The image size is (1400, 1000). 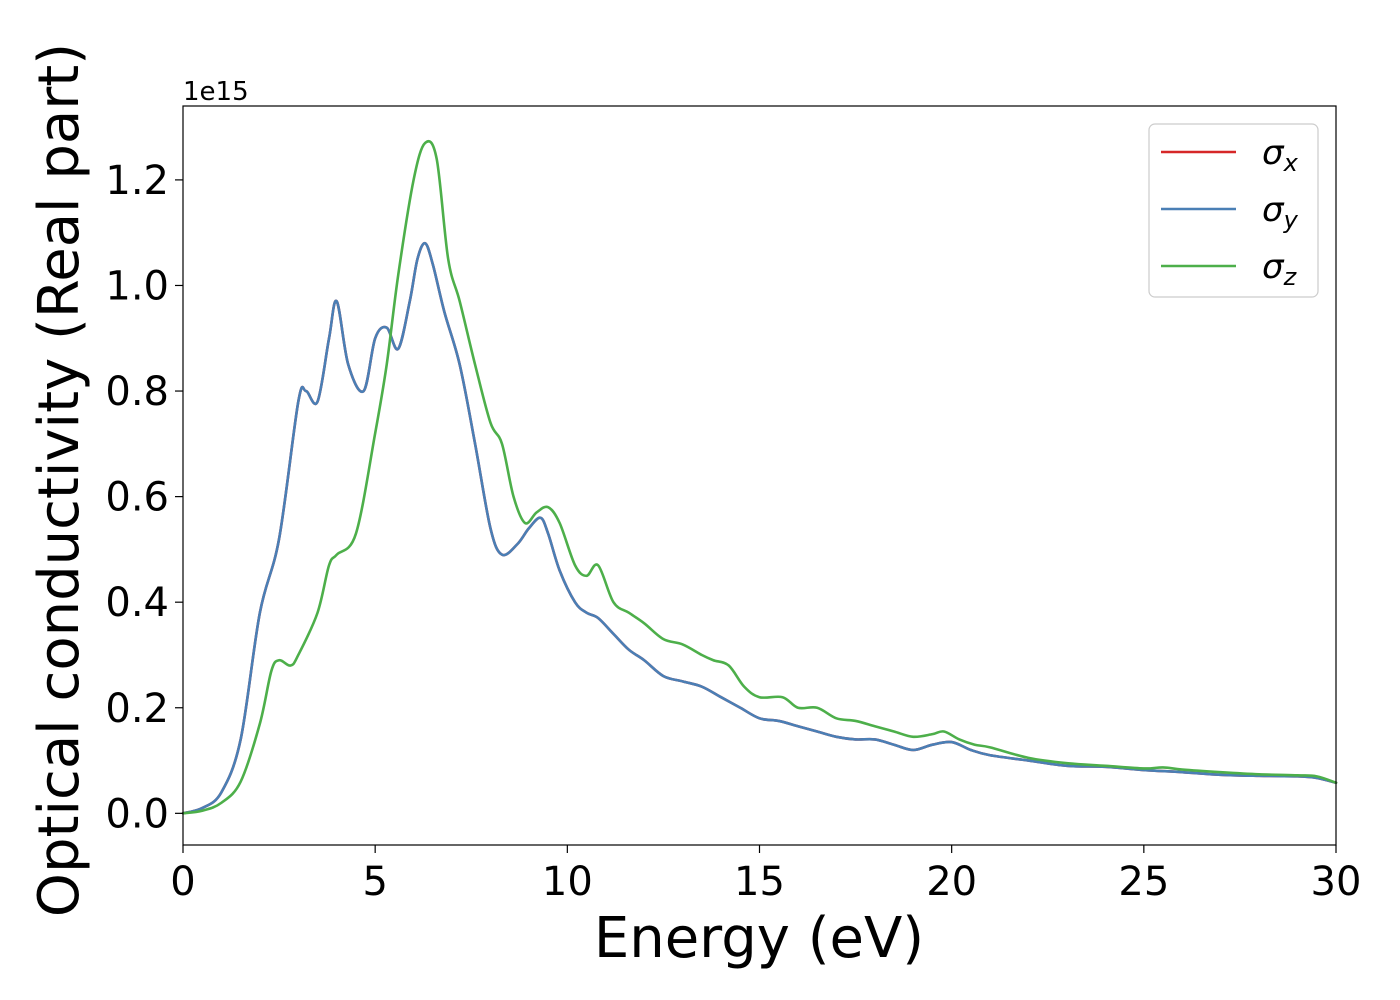 I want to click on y-tick-label: 1.2, so click(x=137, y=181).